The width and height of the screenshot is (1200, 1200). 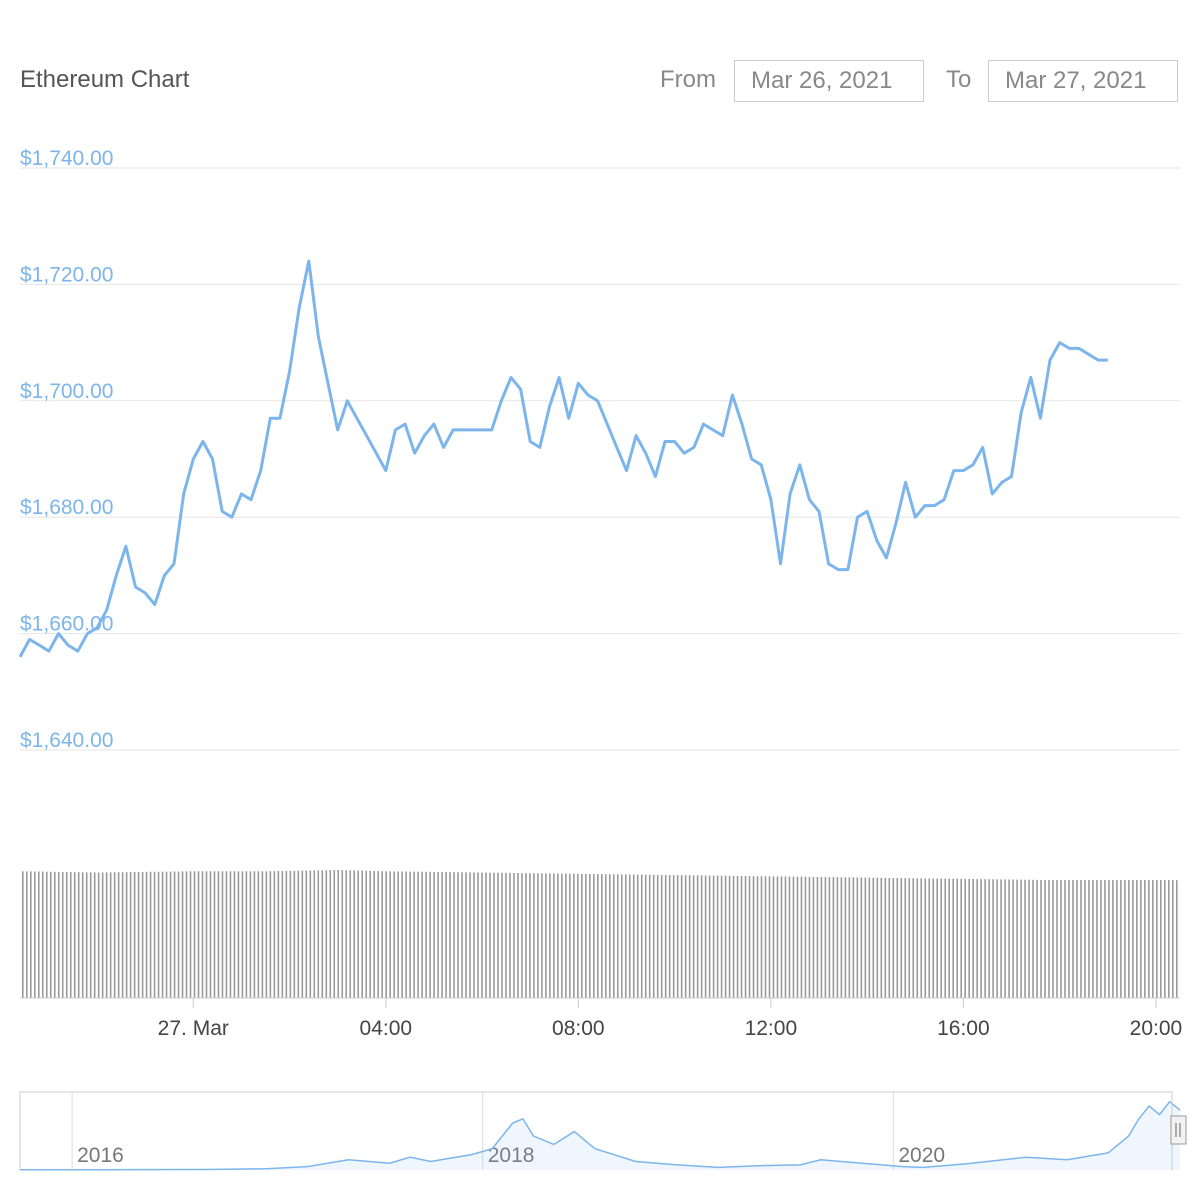 What do you see at coordinates (600, 934) in the screenshot?
I see `volume-bars` at bounding box center [600, 934].